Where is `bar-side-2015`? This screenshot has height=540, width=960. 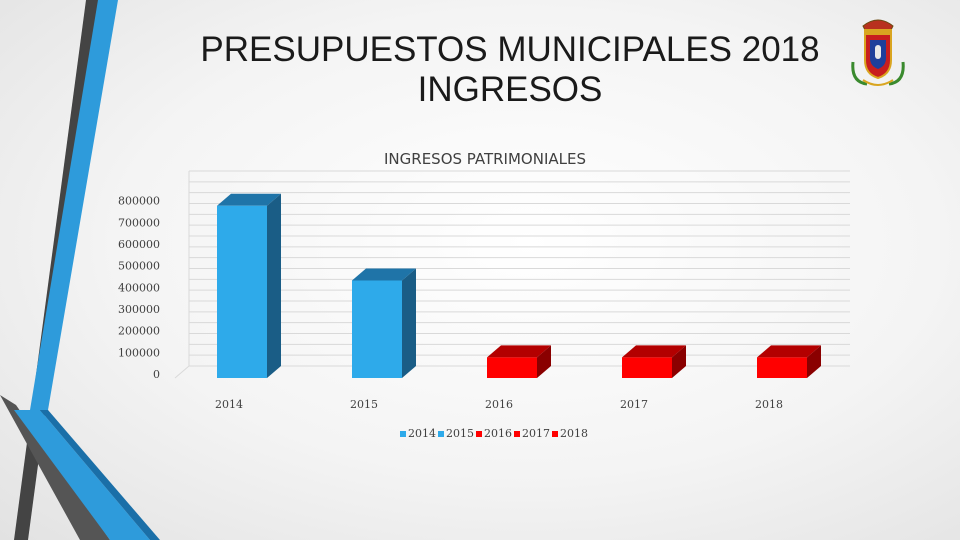
bar-side-2015 is located at coordinates (409, 323).